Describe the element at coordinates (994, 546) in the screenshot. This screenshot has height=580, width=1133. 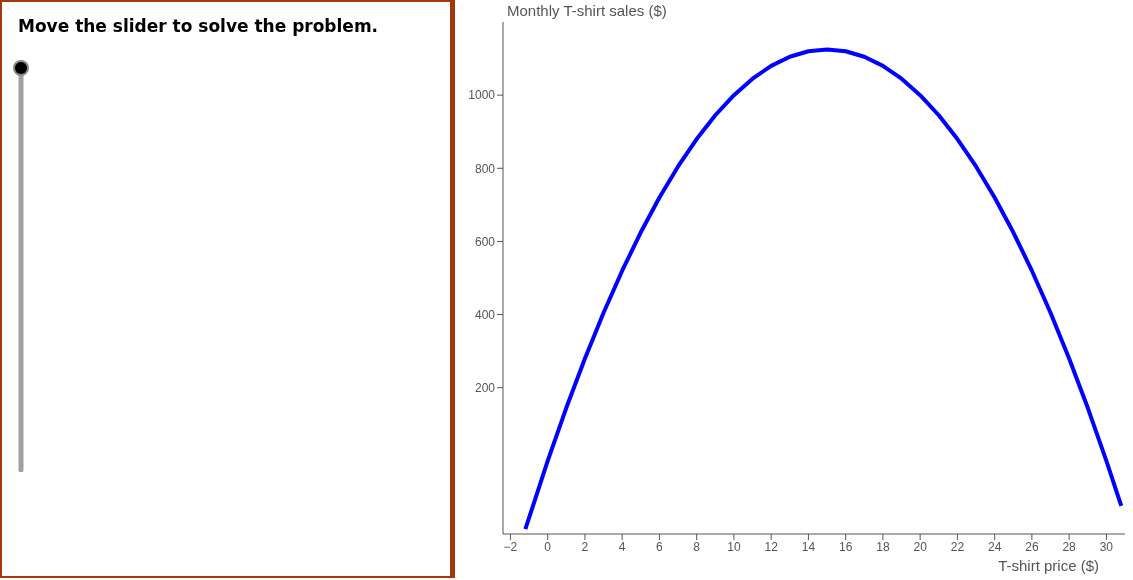
I see `x-tick-label: 24` at that location.